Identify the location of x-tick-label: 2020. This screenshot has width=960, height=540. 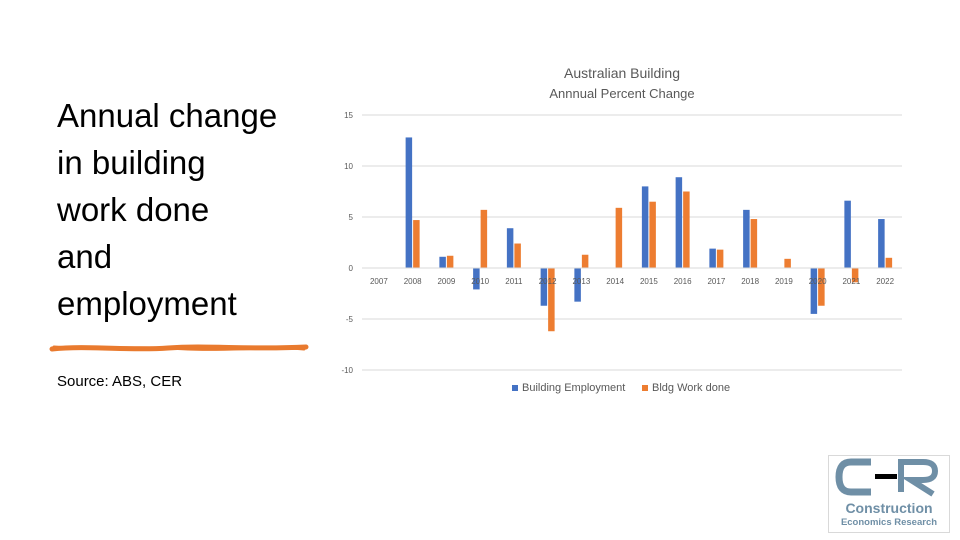
(818, 281).